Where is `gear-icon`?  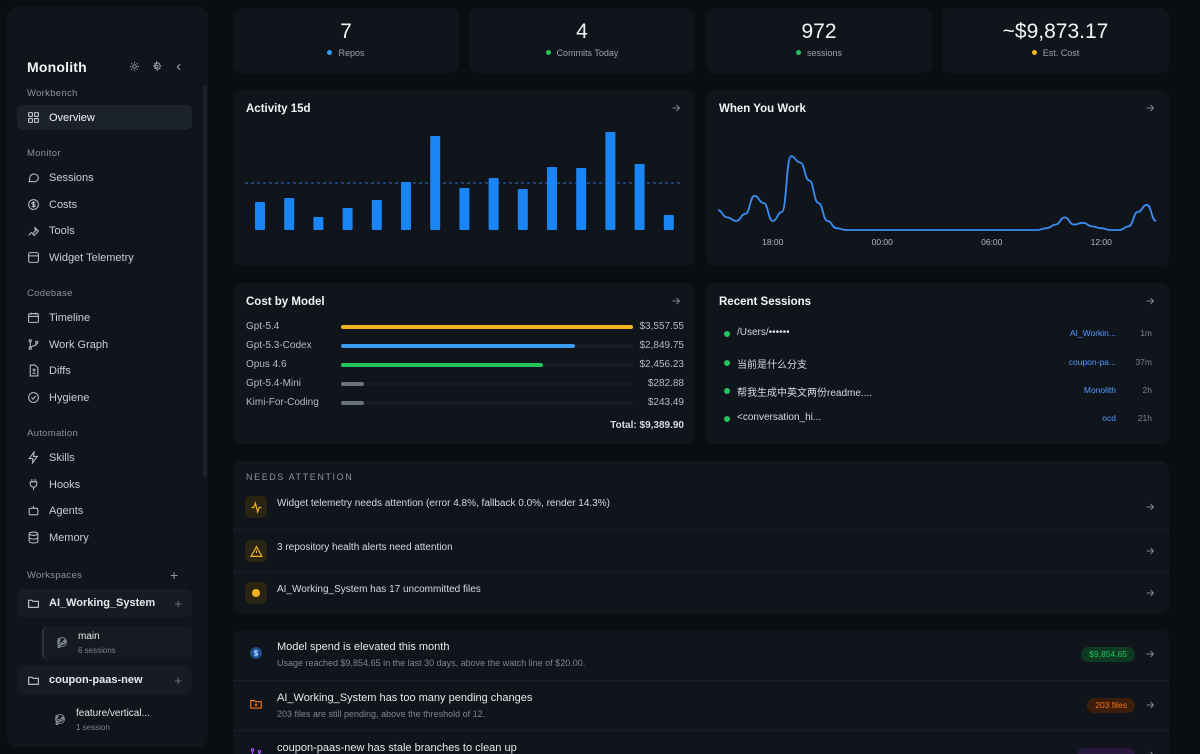 gear-icon is located at coordinates (156, 66).